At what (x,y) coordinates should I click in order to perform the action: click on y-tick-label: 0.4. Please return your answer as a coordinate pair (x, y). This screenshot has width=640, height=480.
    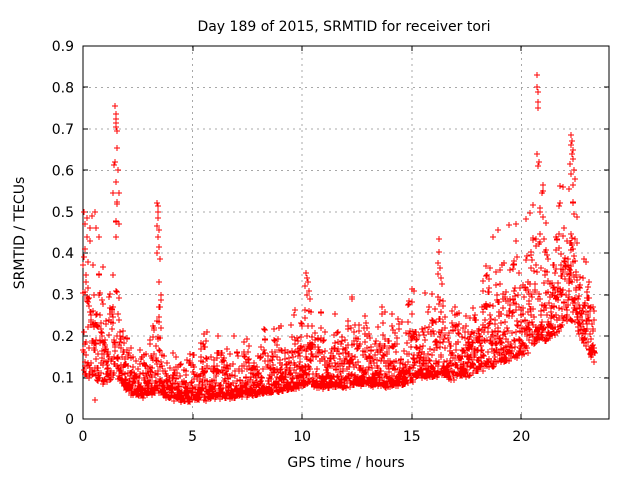
    Looking at the image, I should click on (63, 254).